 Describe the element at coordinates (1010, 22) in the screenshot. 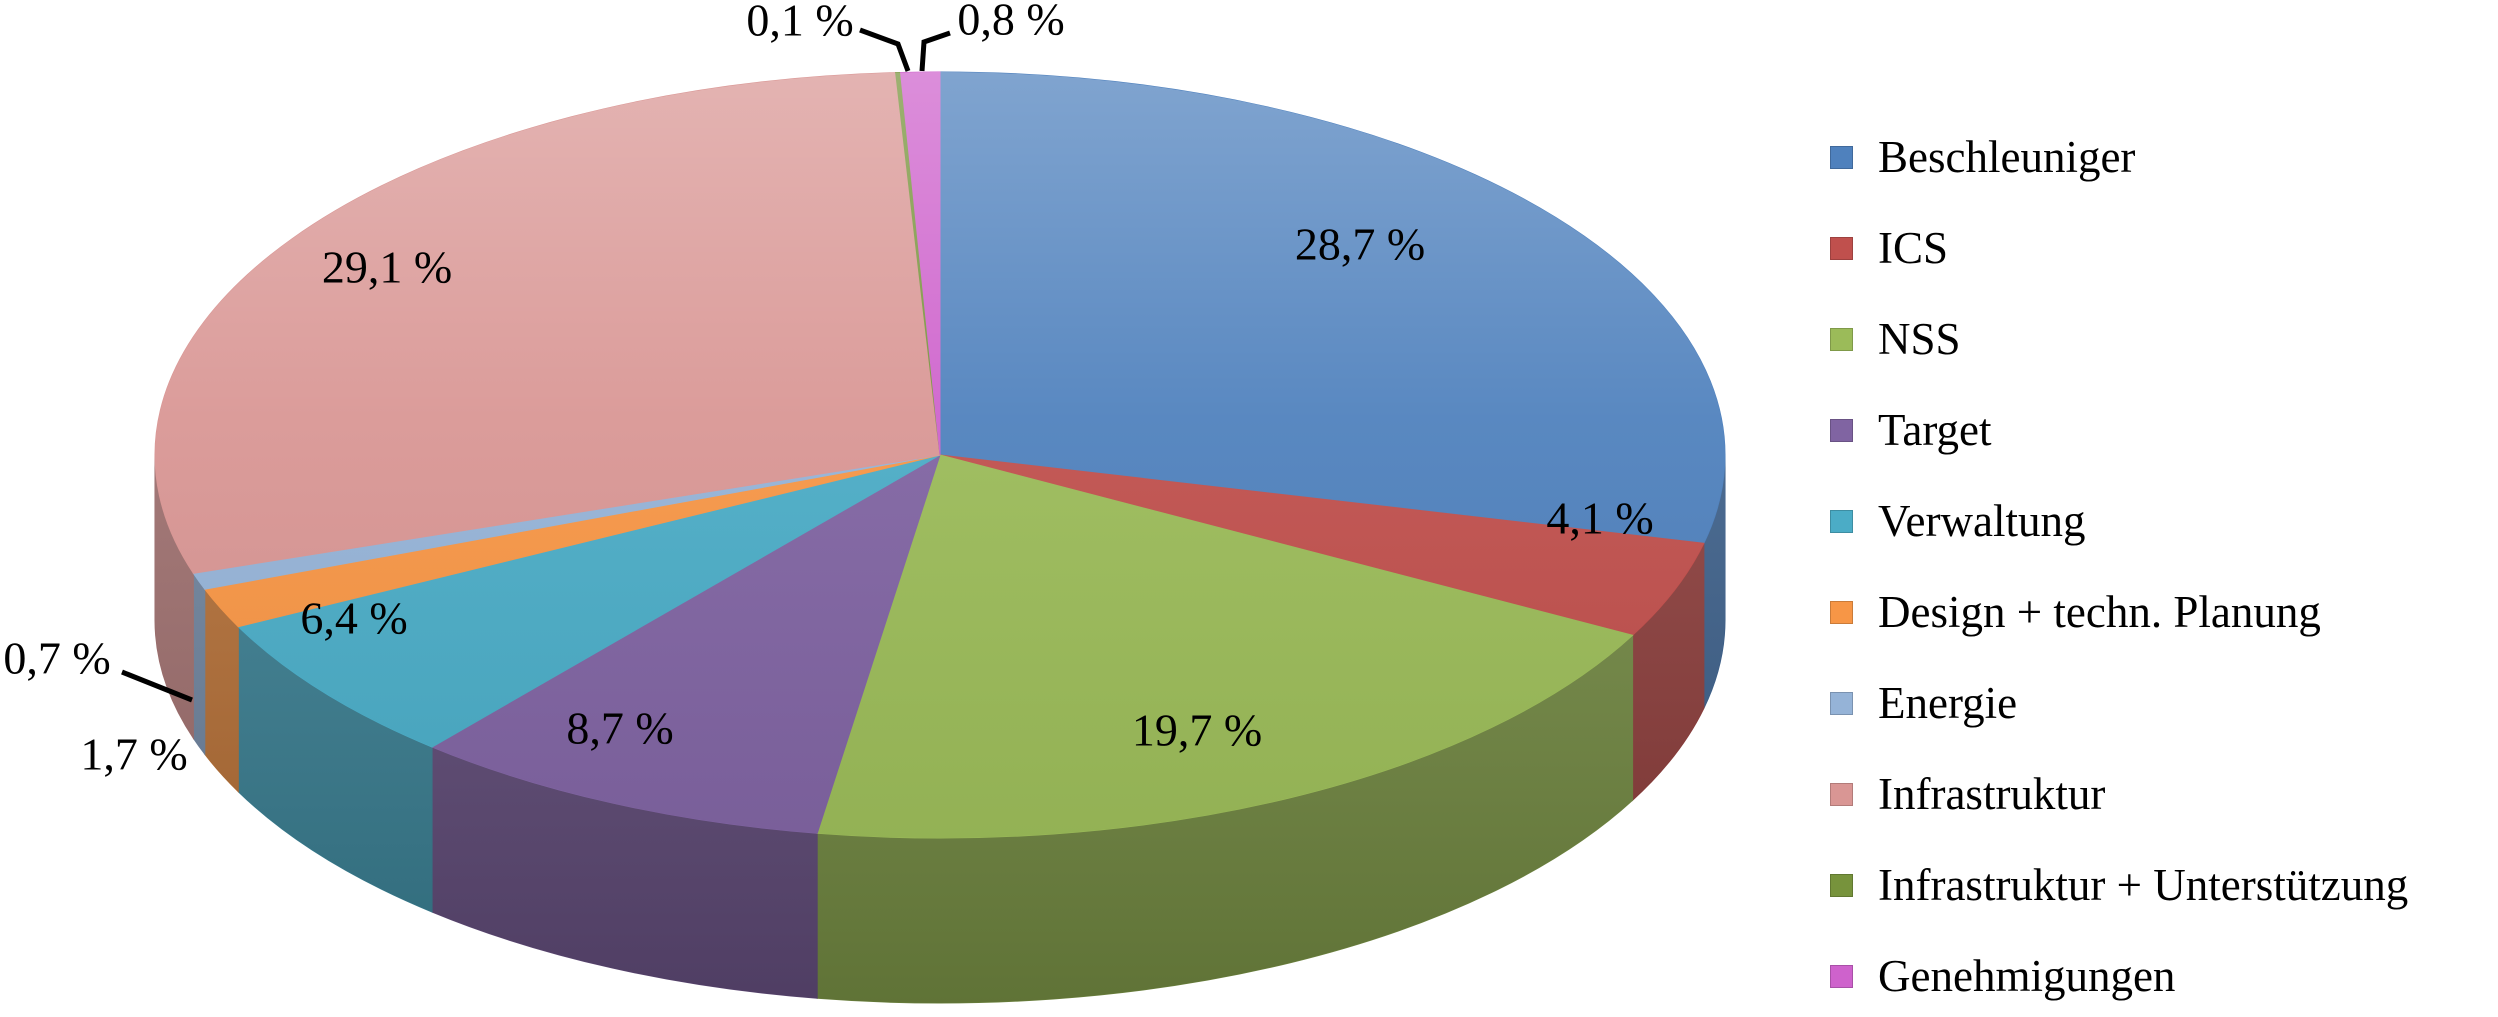

I see `pie-value-label: 0,8 %` at that location.